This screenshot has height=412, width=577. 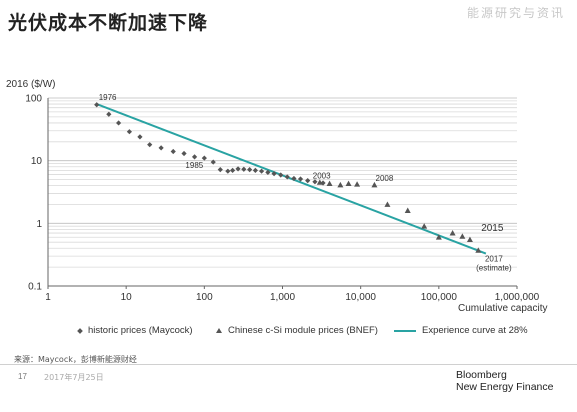 What do you see at coordinates (140, 330) in the screenshot?
I see `legend-label: historic prices (Maycock)` at bounding box center [140, 330].